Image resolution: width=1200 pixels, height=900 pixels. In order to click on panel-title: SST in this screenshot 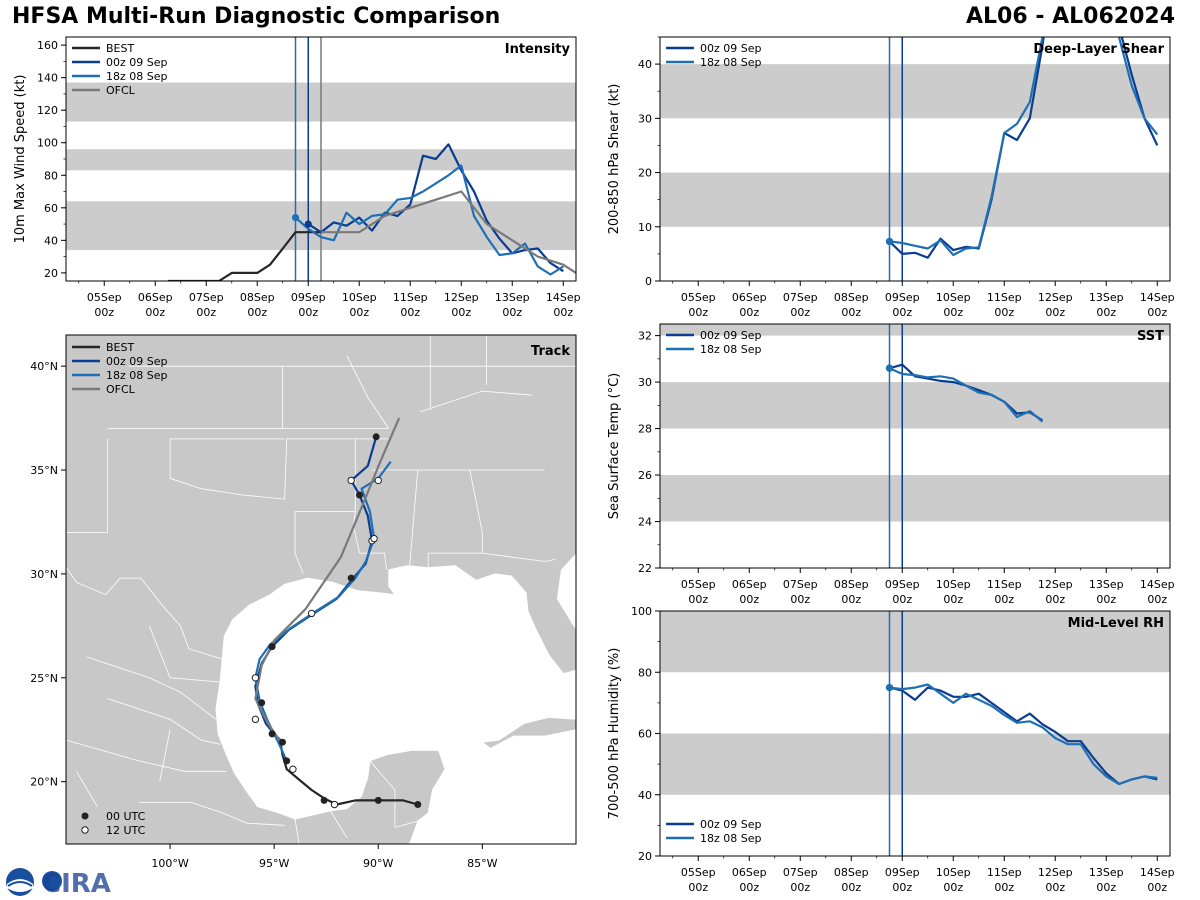, I will do `click(1150, 336)`.